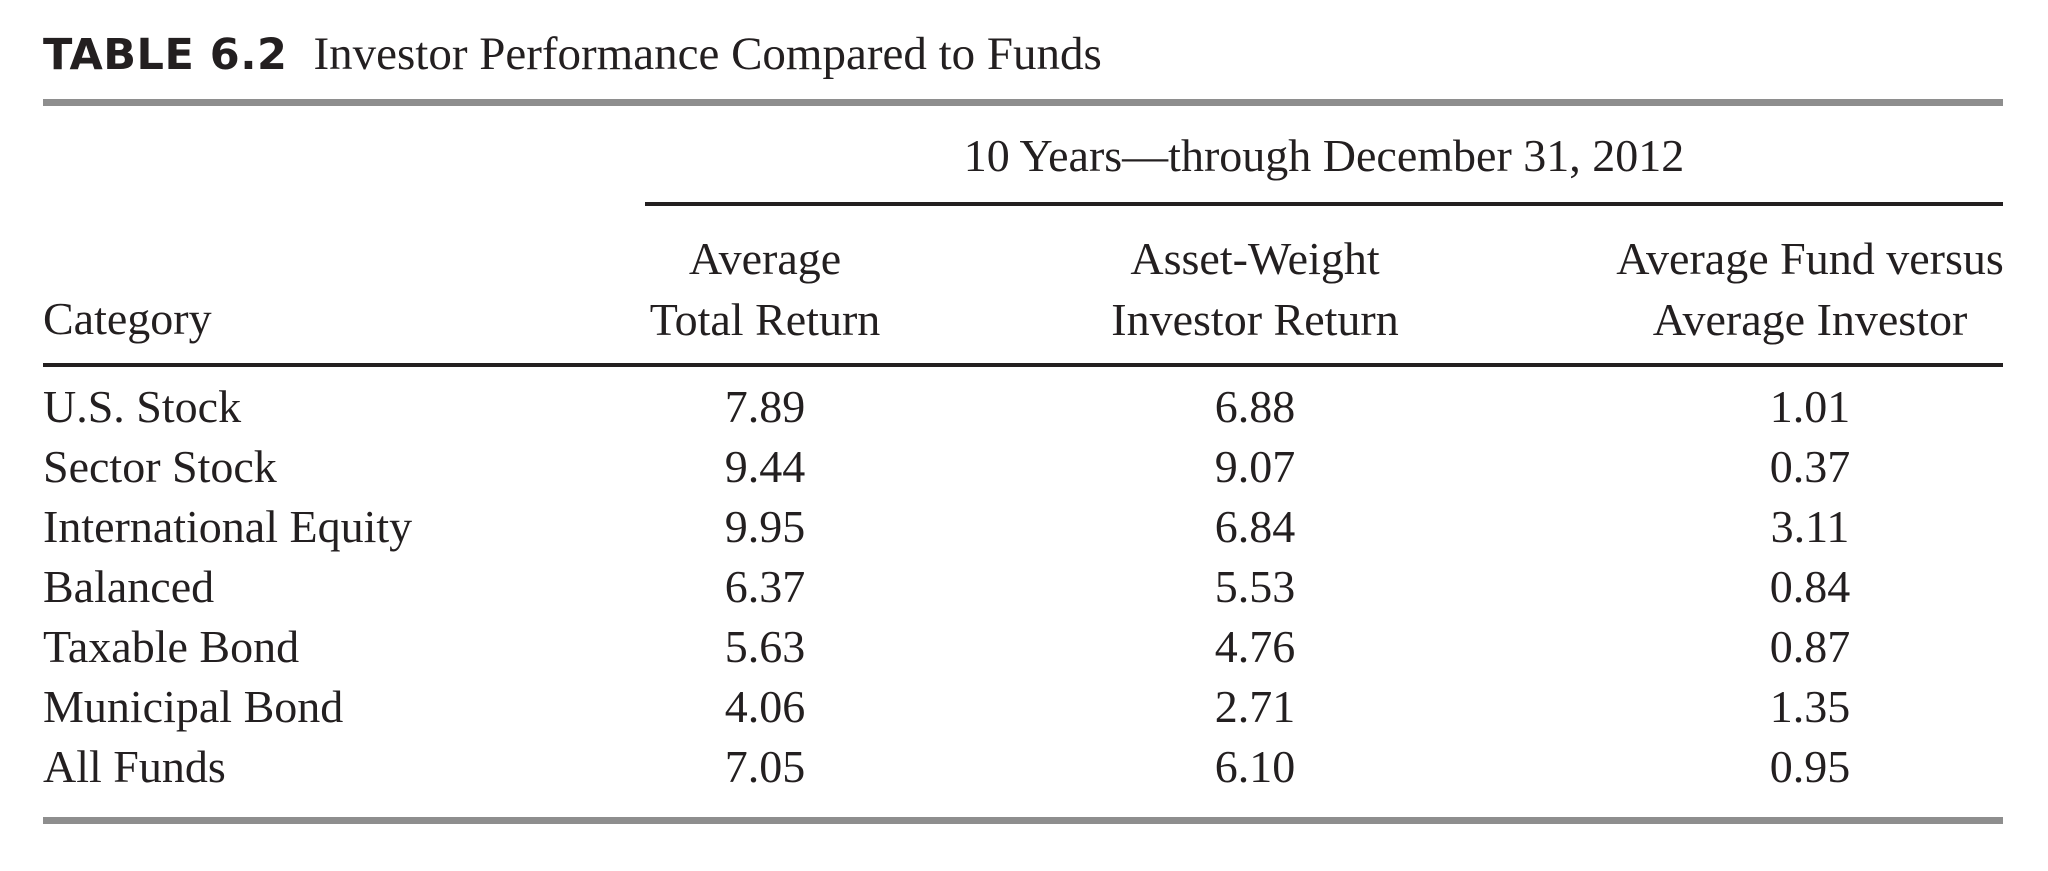 The height and width of the screenshot is (871, 2048). What do you see at coordinates (129, 586) in the screenshot?
I see `category-cell: Balanced` at bounding box center [129, 586].